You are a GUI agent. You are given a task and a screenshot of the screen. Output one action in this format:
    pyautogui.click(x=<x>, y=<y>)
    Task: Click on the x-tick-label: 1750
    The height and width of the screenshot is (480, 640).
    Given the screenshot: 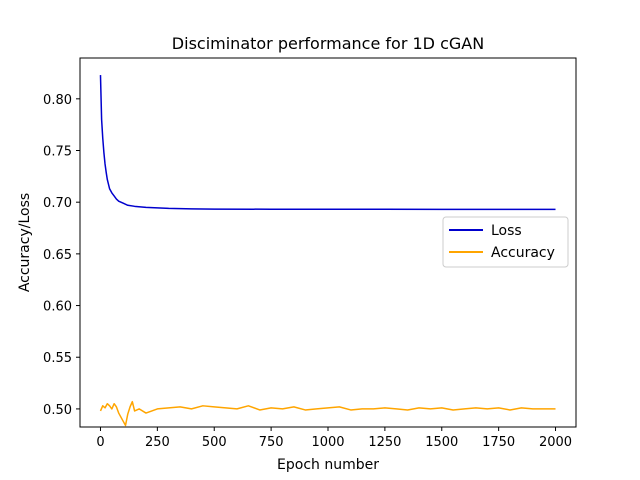 What is the action you would take?
    pyautogui.click(x=498, y=442)
    